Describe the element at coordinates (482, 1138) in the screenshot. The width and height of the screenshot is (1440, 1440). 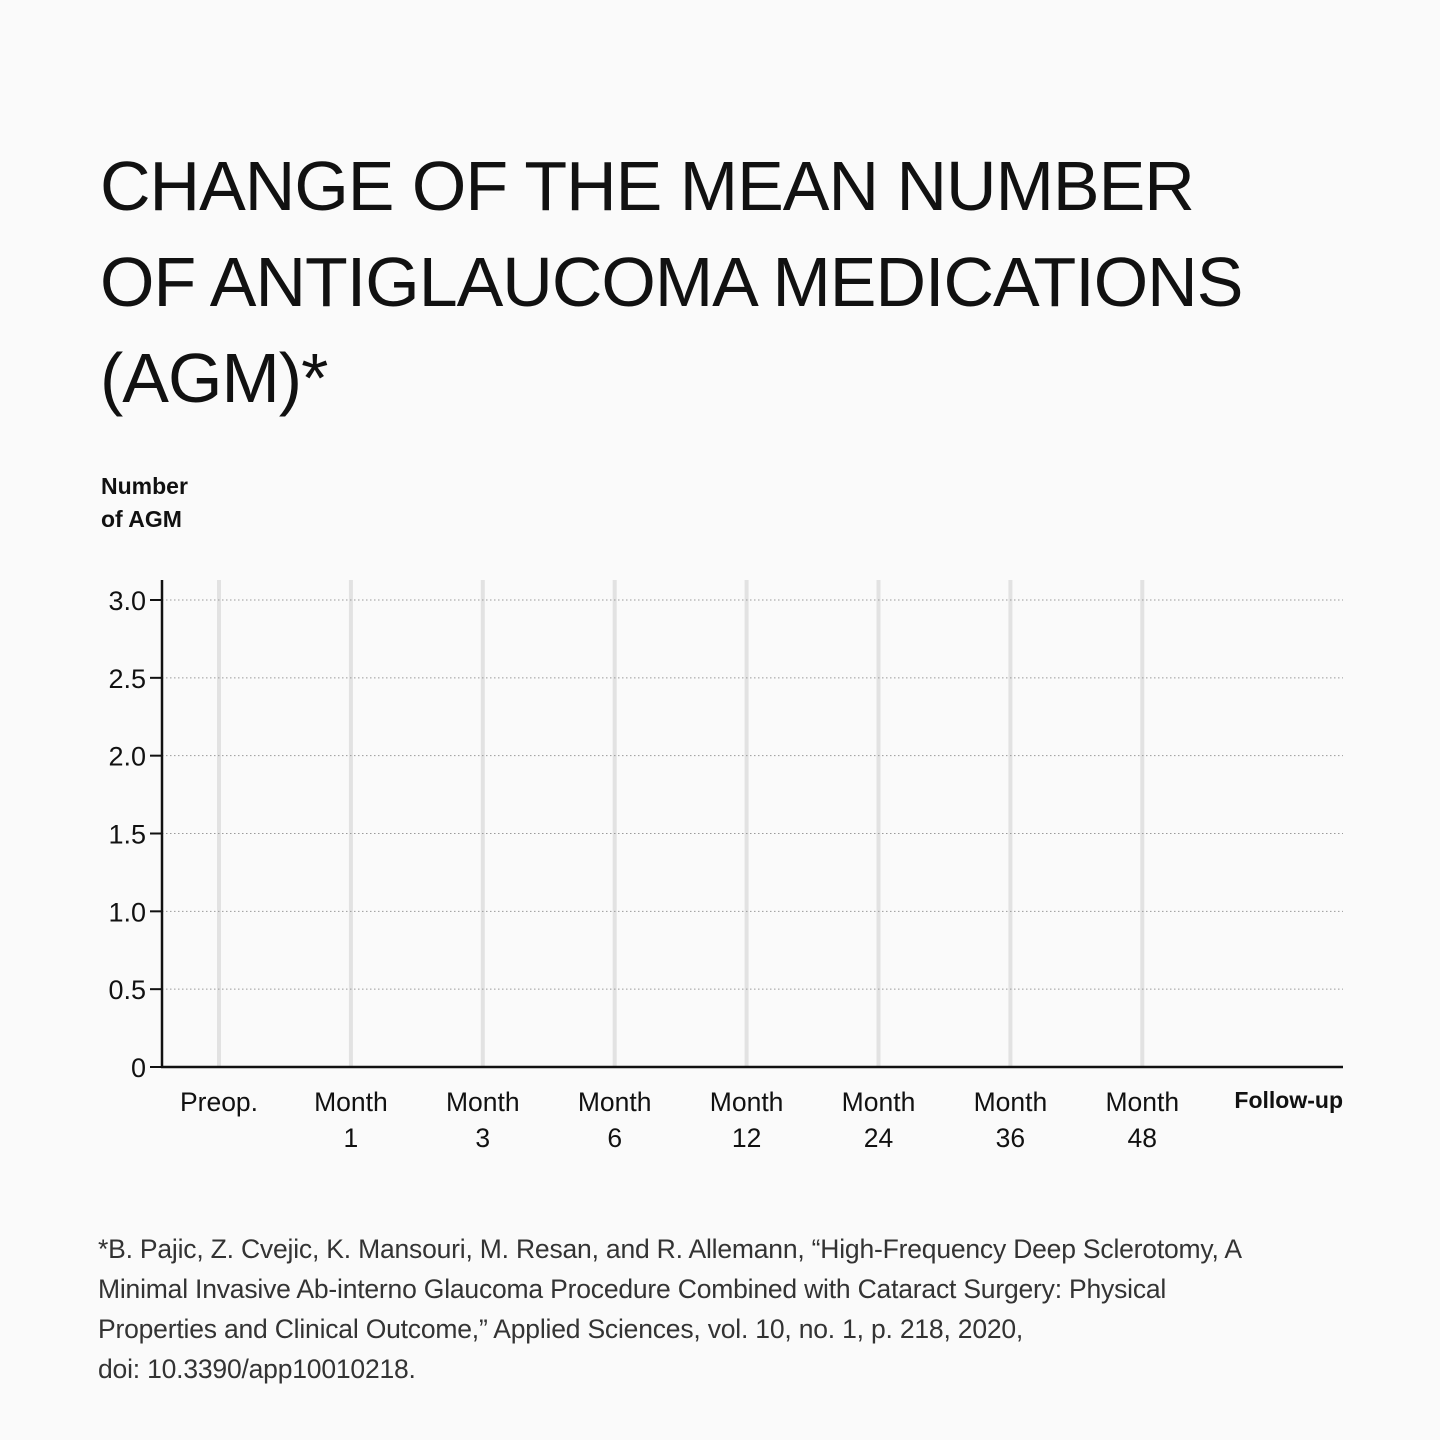
I see `x-tick-label-line: 3` at that location.